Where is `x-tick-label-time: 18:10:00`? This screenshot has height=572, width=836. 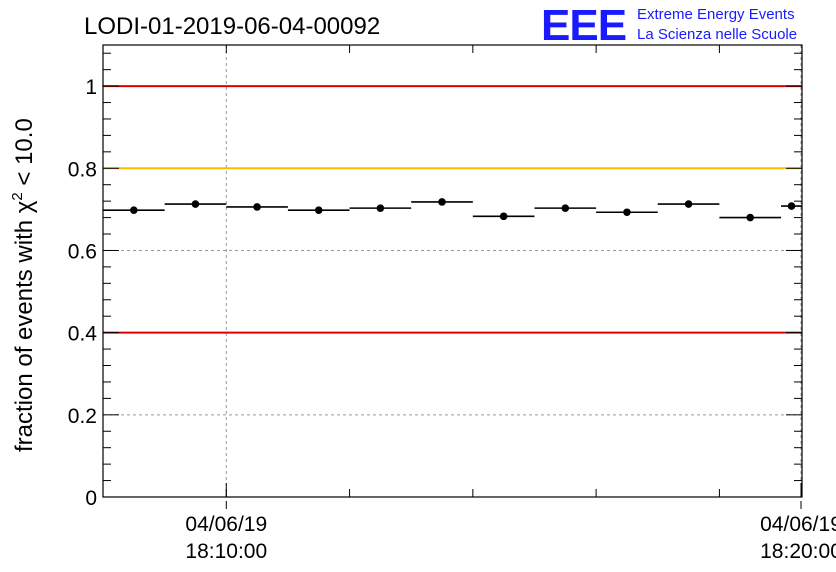
x-tick-label-time: 18:10:00 is located at coordinates (226, 551).